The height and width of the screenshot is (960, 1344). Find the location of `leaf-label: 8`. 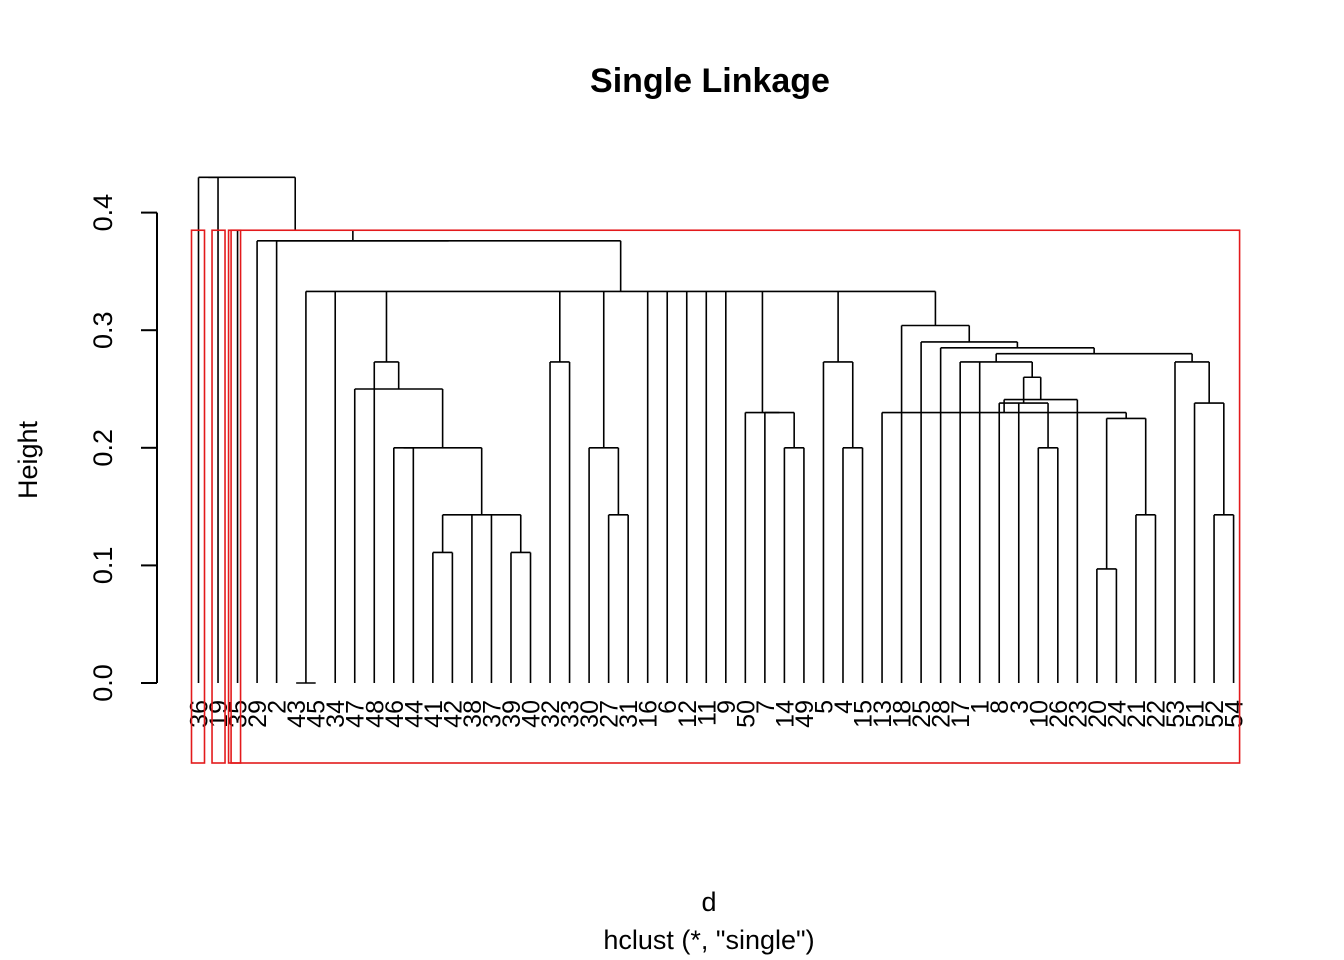

leaf-label: 8 is located at coordinates (1000, 707).